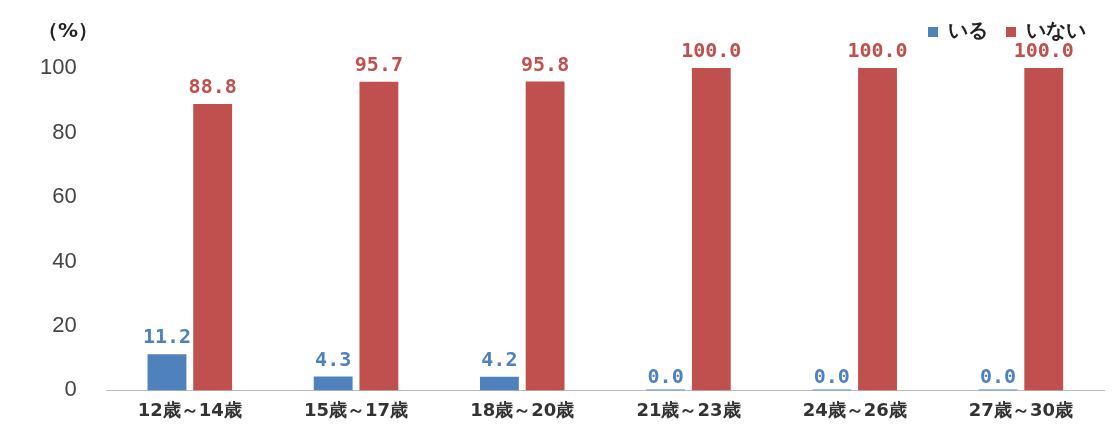  What do you see at coordinates (189, 409) in the screenshot?
I see `x-tick-label: 12歳～14歳` at bounding box center [189, 409].